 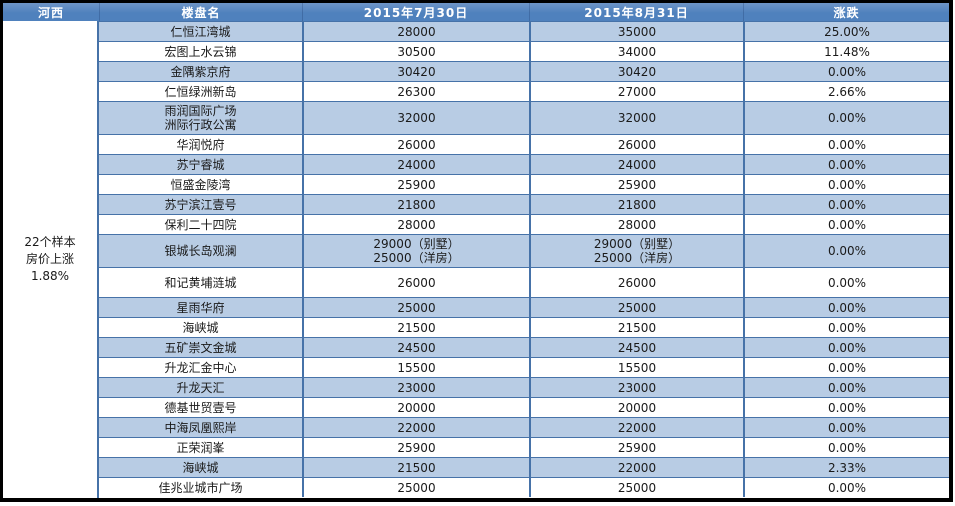 What do you see at coordinates (200, 164) in the screenshot?
I see `cell-project-name: 苏宁睿城` at bounding box center [200, 164].